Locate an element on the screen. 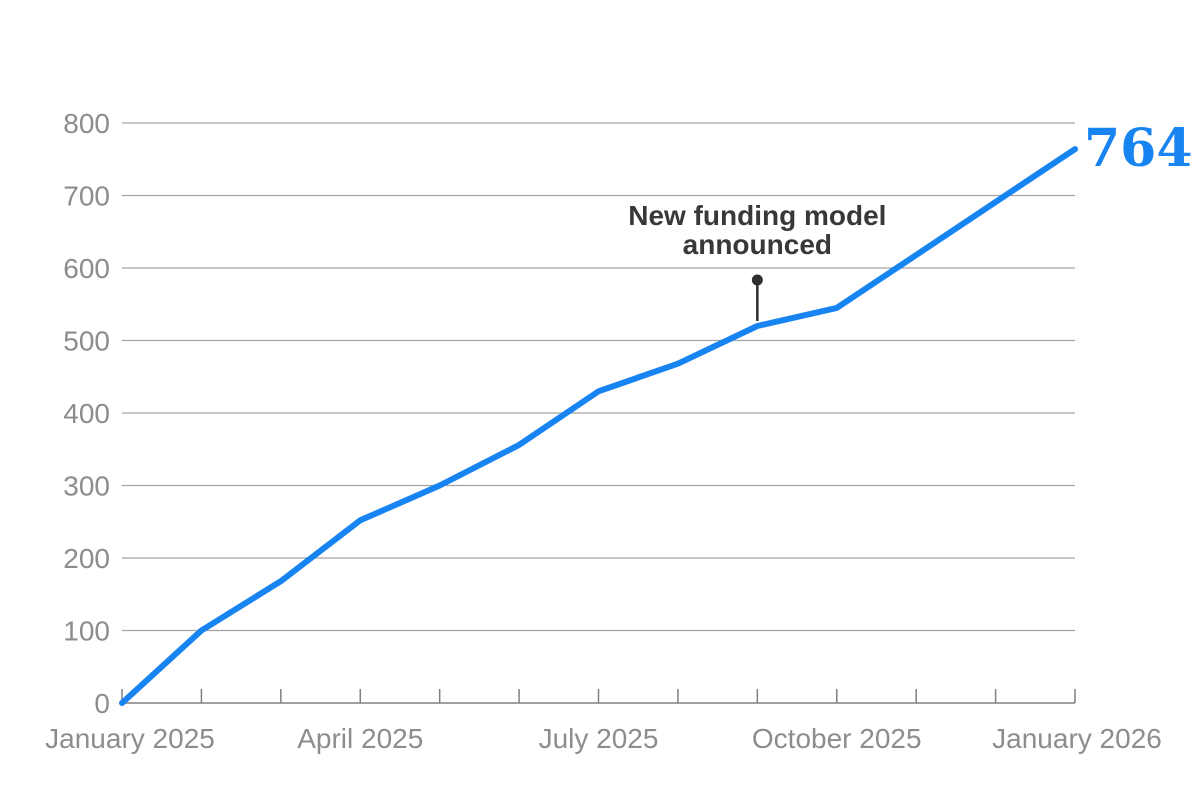  x-axis-label: October 2025 is located at coordinates (837, 738).